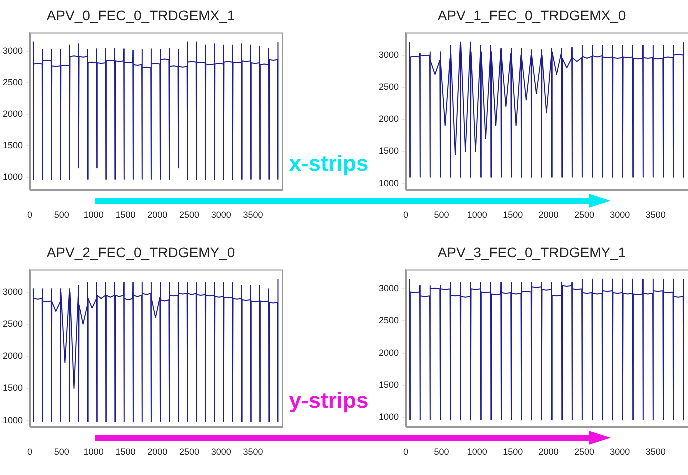 This screenshot has width=688, height=475. Describe the element at coordinates (141, 15) in the screenshot. I see `chart-title: APV_0_FEC_0_TRDGEMX_1` at that location.